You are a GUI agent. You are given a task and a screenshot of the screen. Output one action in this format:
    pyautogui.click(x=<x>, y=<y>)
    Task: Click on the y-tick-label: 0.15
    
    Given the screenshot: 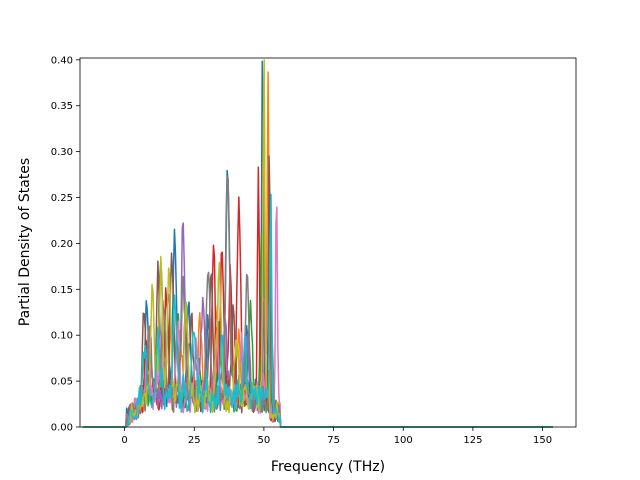 What is the action you would take?
    pyautogui.click(x=62, y=290)
    